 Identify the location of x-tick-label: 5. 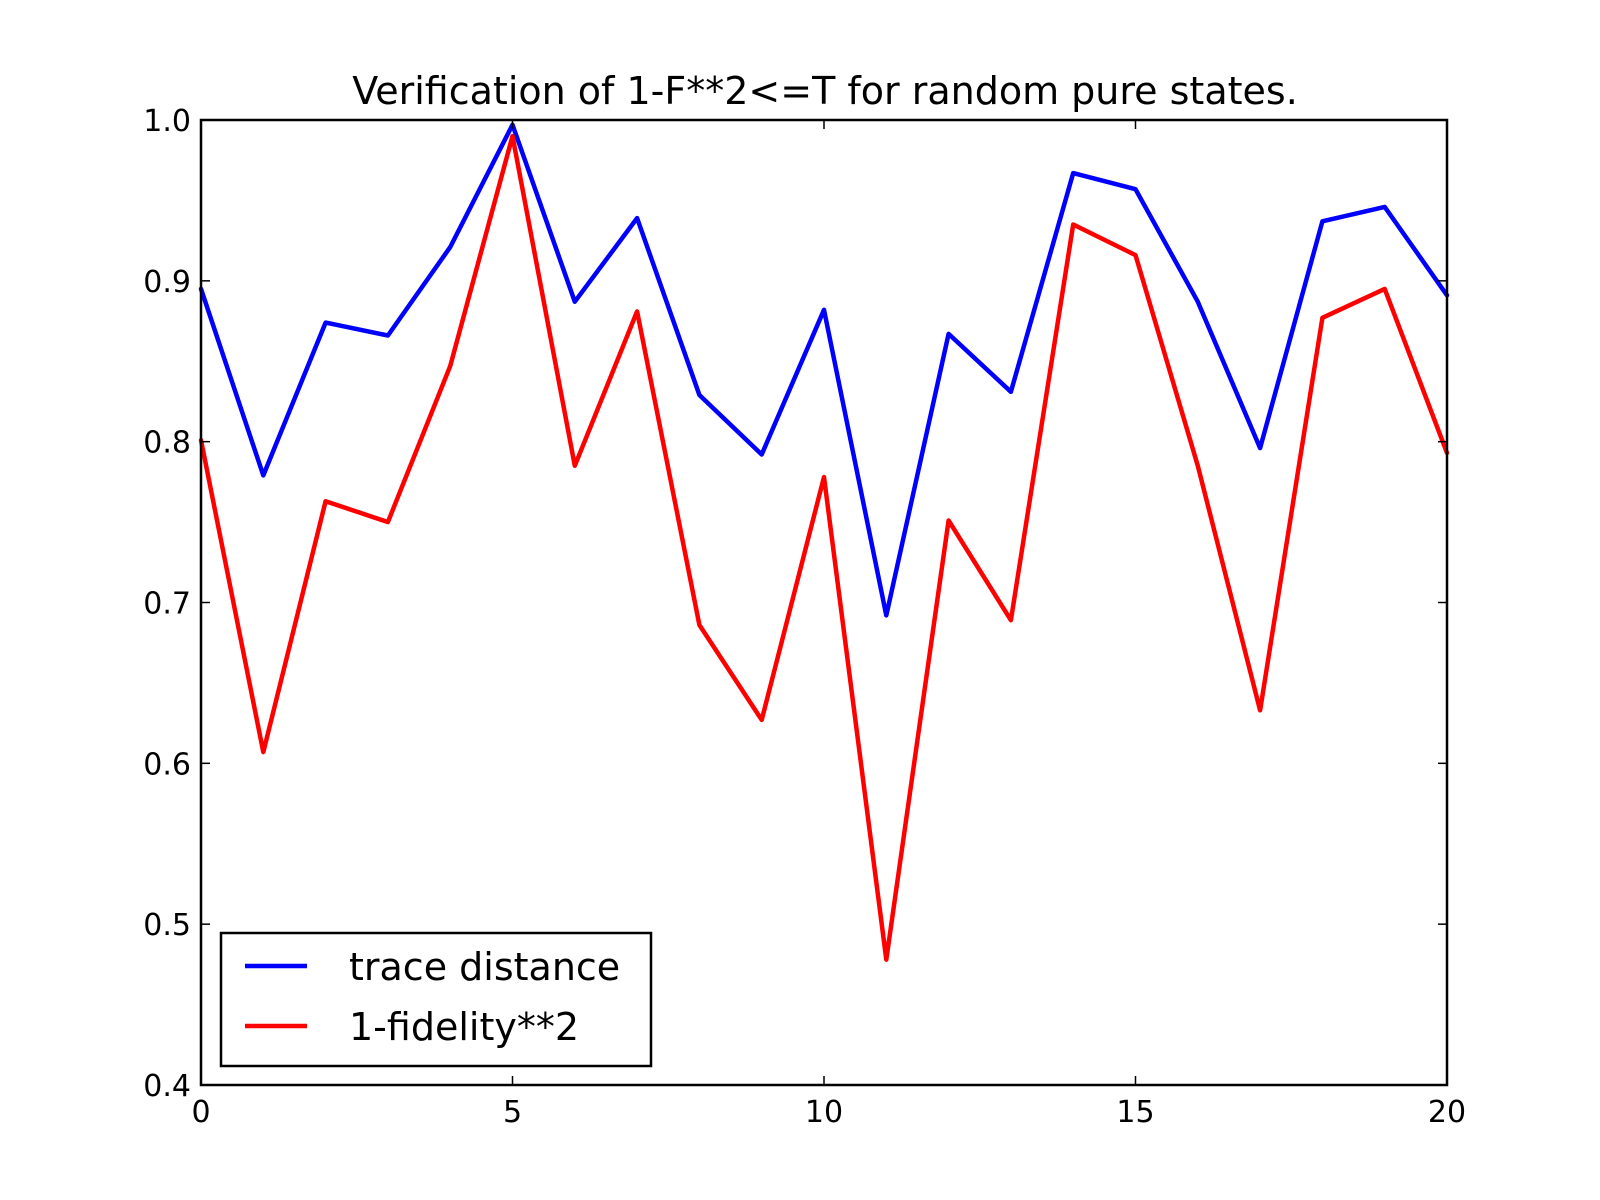
(512, 1112).